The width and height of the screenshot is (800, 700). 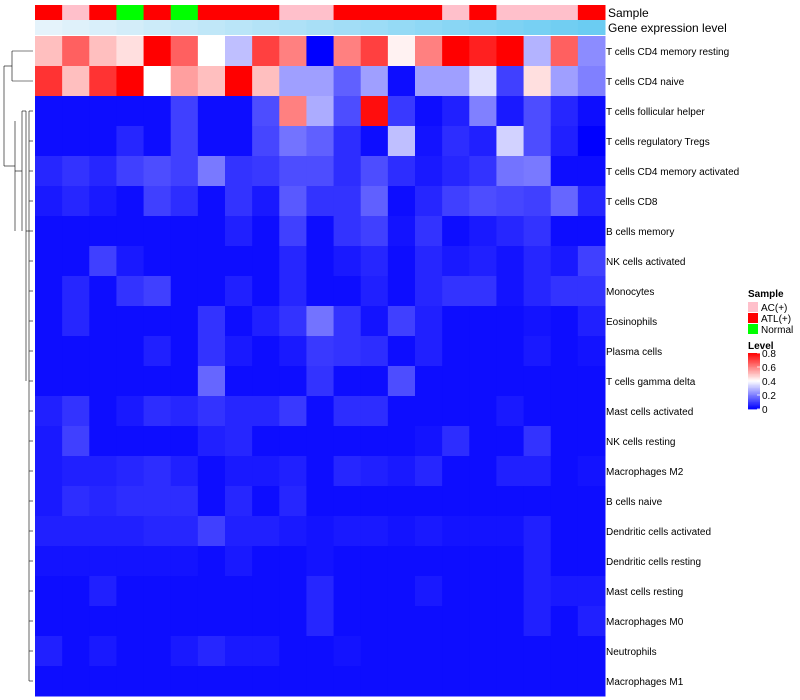 I want to click on row-label: B cells memory, so click(x=640, y=232).